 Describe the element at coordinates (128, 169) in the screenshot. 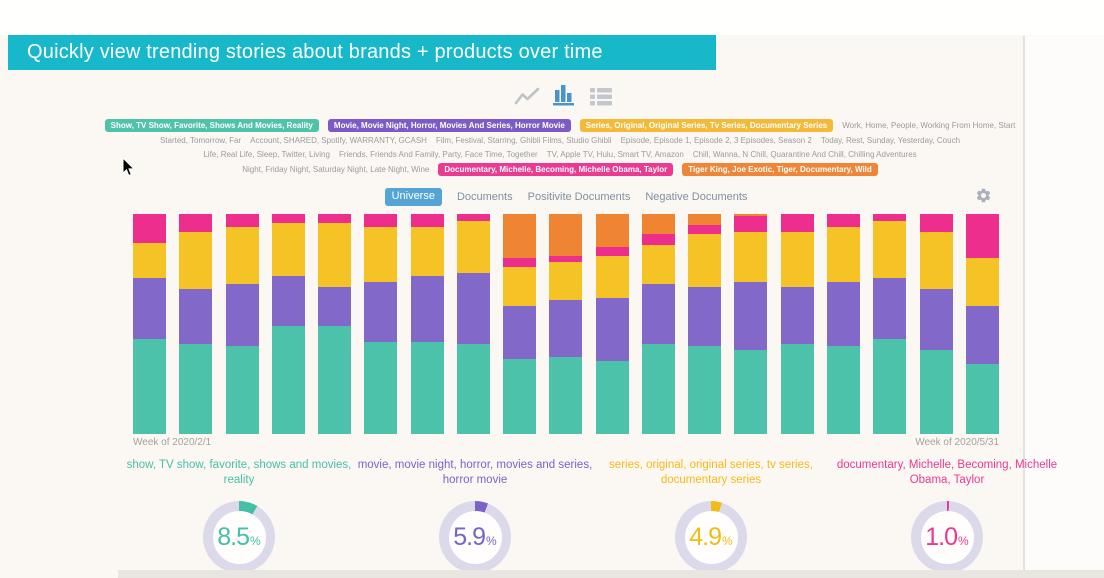

I see `mouse-cursor` at that location.